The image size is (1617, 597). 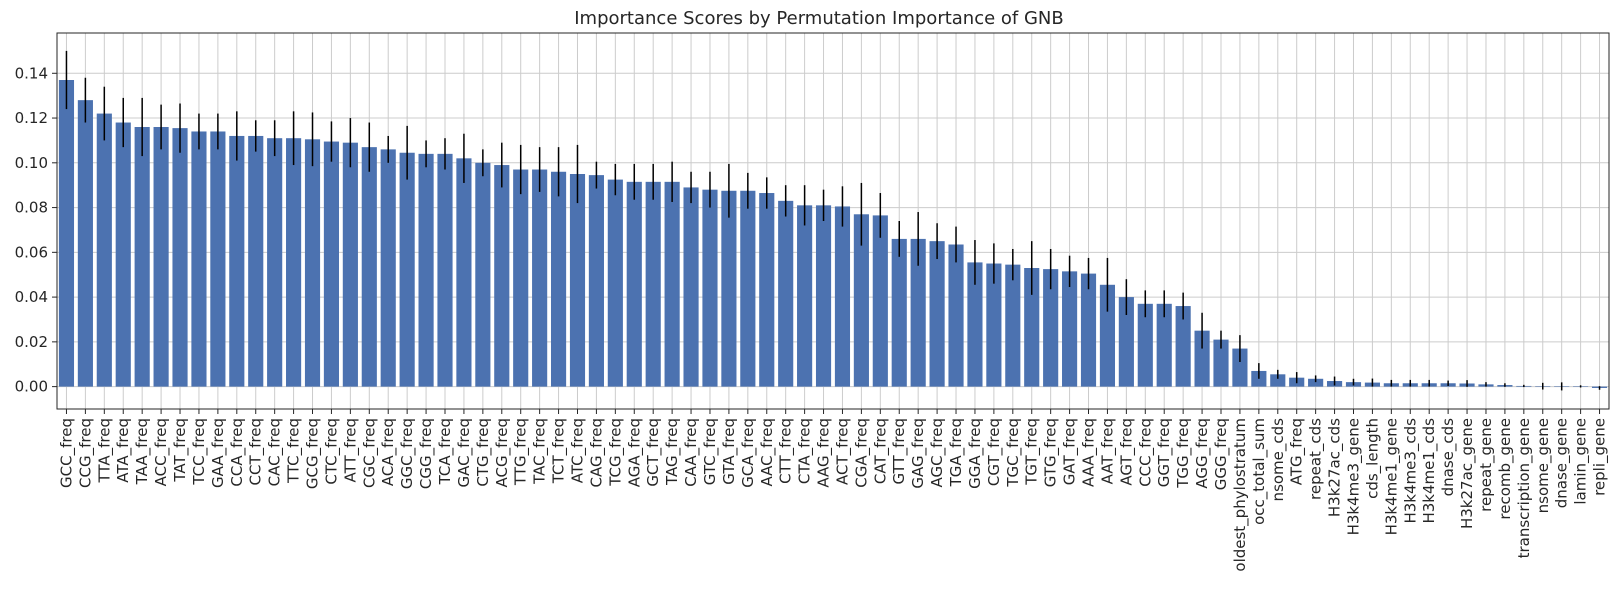 What do you see at coordinates (1107, 451) in the screenshot?
I see `x-tick-label: AAT_freq` at bounding box center [1107, 451].